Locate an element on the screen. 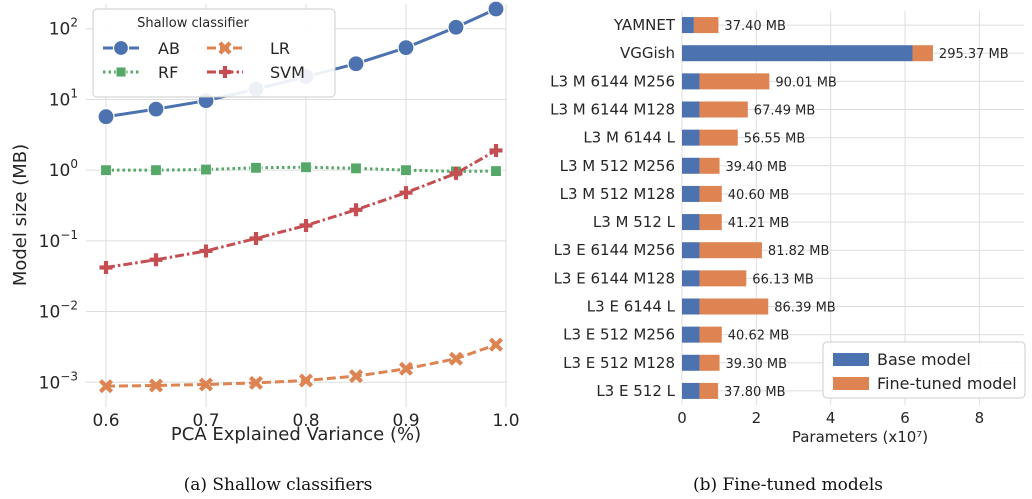 The height and width of the screenshot is (499, 1032). legend-item-base-model: Base model is located at coordinates (902, 359).